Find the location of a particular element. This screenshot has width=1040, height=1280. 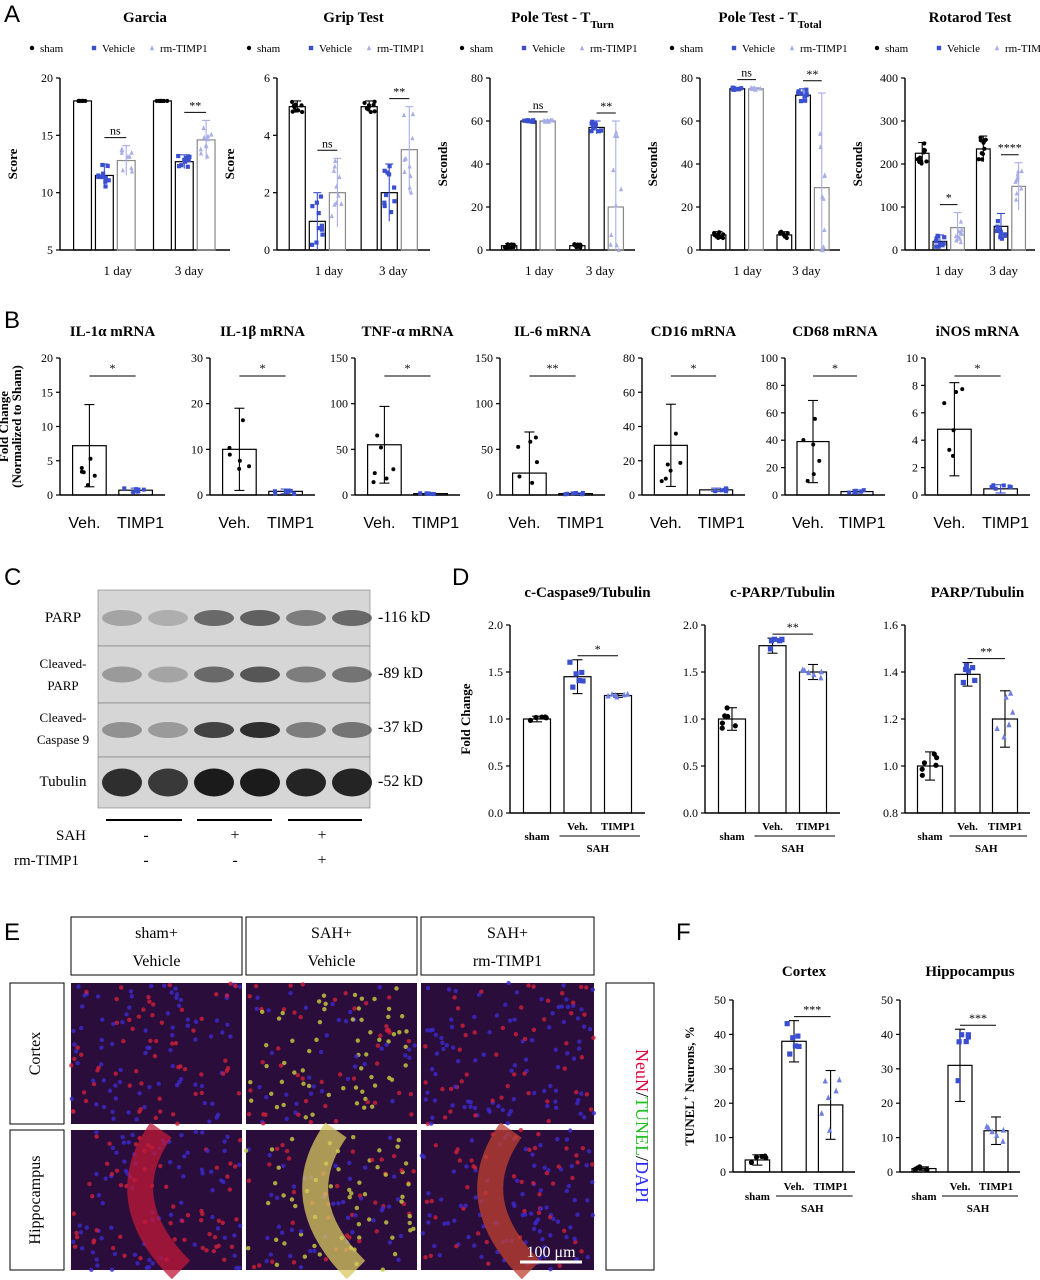

condition-value: - is located at coordinates (234, 860).